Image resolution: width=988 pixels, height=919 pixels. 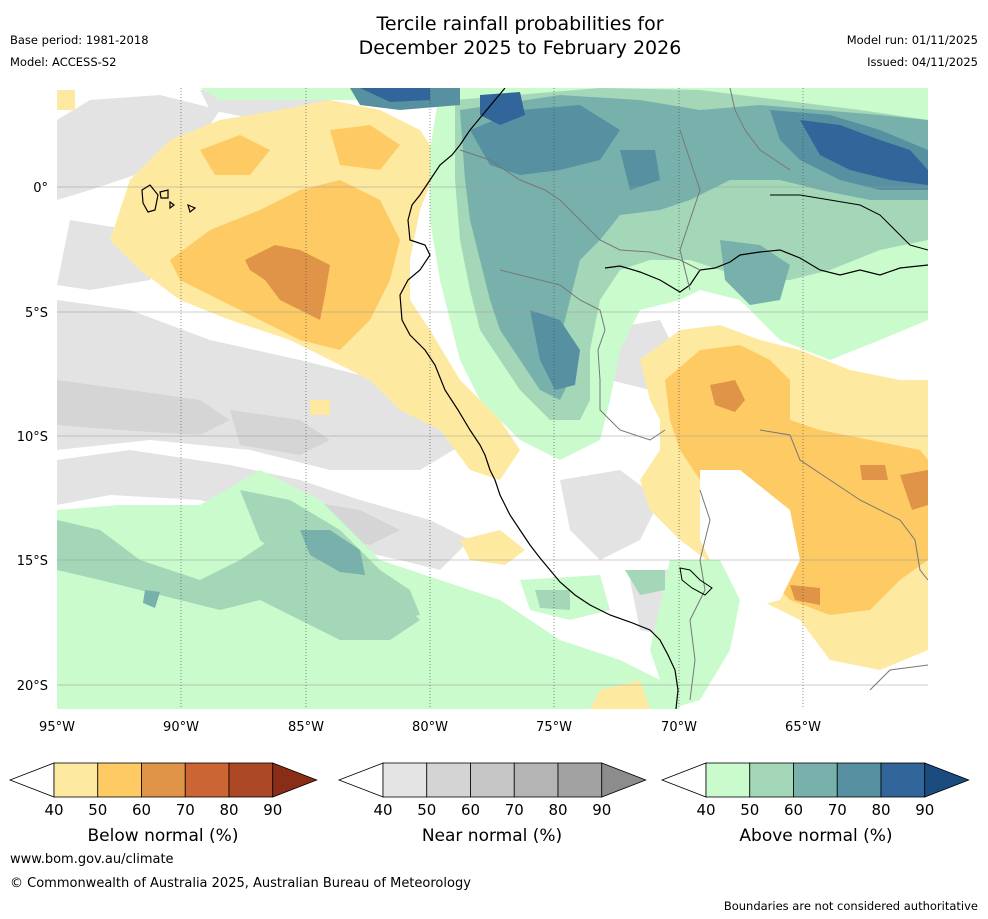 I want to click on galapagos-islands, so click(x=169, y=199).